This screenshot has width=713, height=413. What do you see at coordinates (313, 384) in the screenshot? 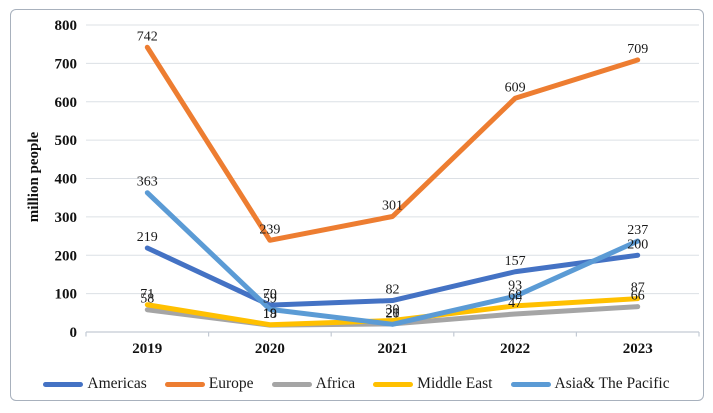
I see `legend-item-africa: Africa` at bounding box center [313, 384].